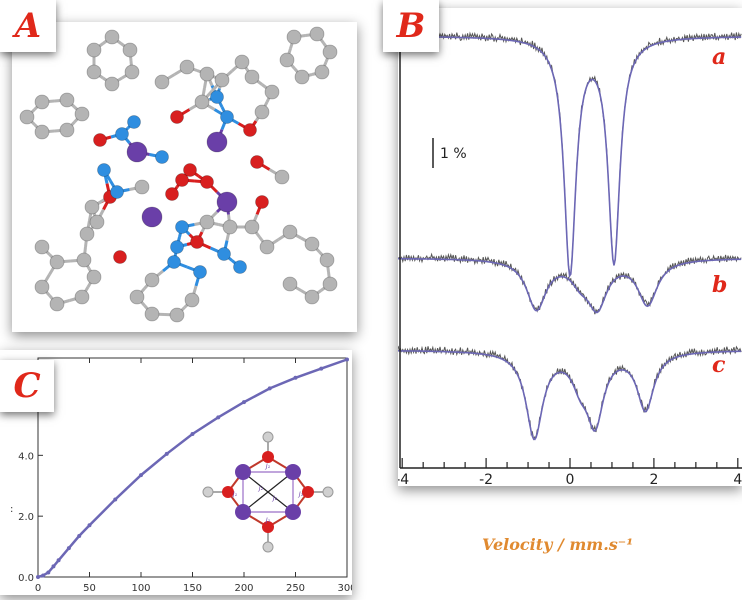 Image resolution: width=742 pixels, height=600 pixels. I want to click on spectrum-curve-c-fit, so click(570, 395).